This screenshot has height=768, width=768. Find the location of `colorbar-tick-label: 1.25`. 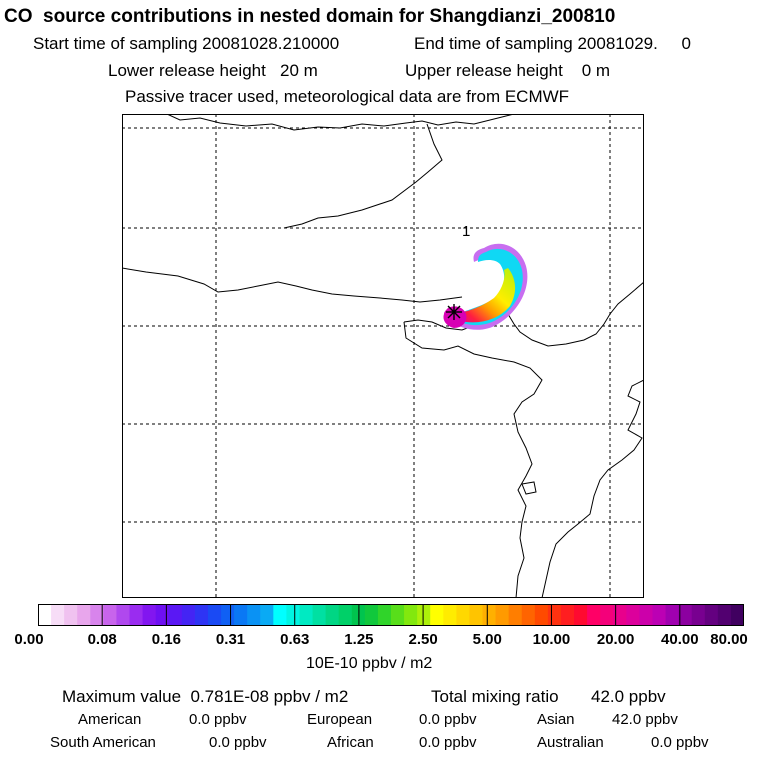

colorbar-tick-label: 1.25 is located at coordinates (359, 639).